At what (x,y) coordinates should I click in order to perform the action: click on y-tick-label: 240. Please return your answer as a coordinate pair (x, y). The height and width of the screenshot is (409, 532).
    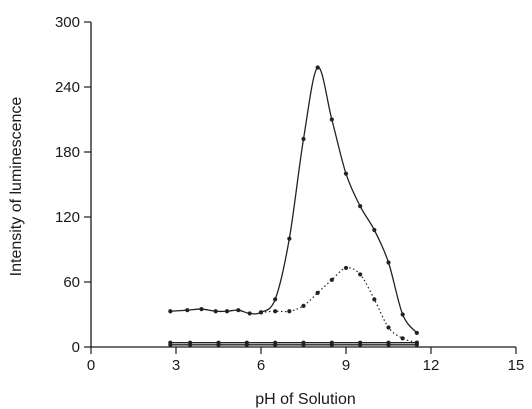
    Looking at the image, I should click on (67, 87).